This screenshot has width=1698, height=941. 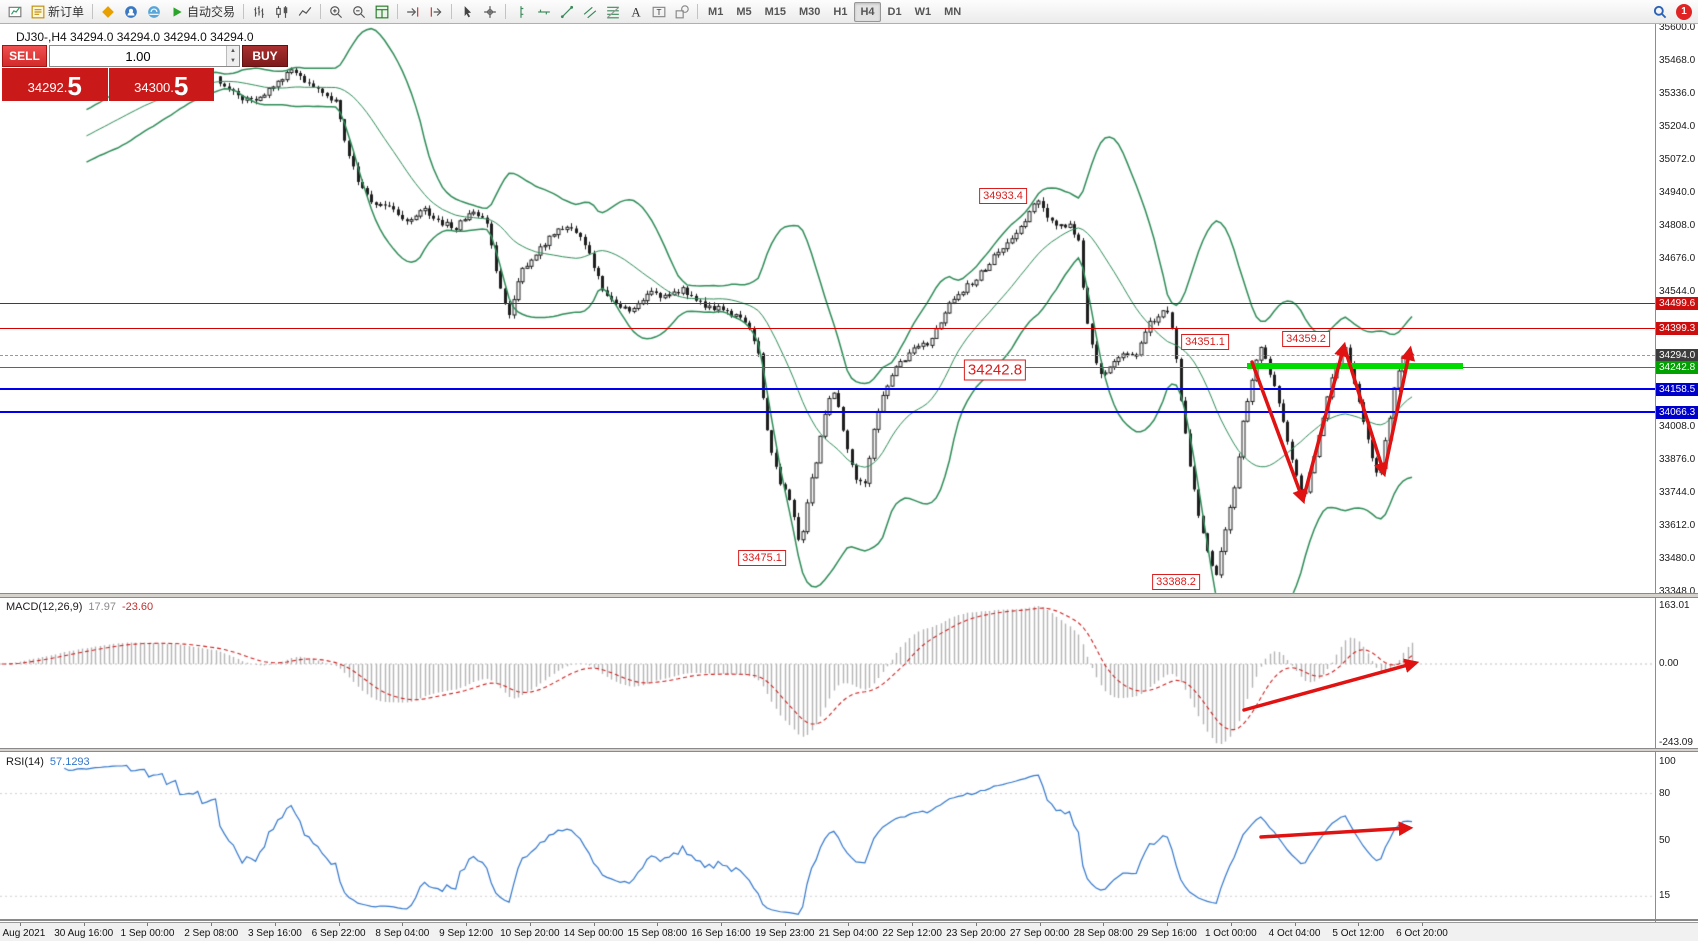 What do you see at coordinates (1176, 582) in the screenshot?
I see `price-callout-33388.2: 33388.2` at bounding box center [1176, 582].